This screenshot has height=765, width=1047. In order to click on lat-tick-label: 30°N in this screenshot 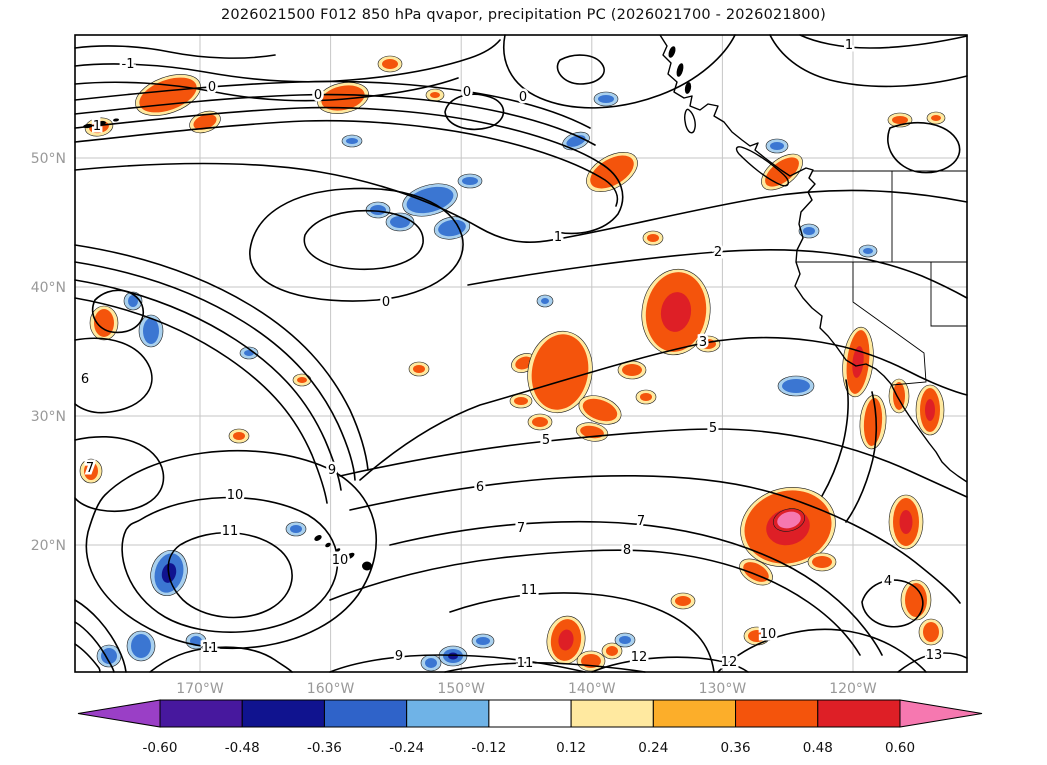, I will do `click(48, 417)`.